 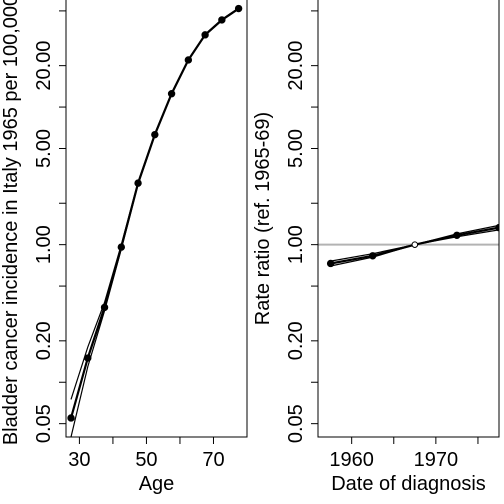 What do you see at coordinates (157, 484) in the screenshot?
I see `x-axis-label: Age` at bounding box center [157, 484].